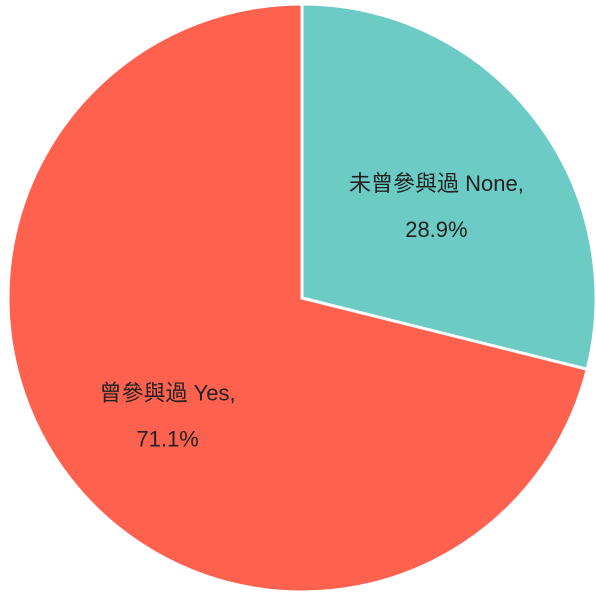  I want to click on slice-label: 未曾參與過 None,, so click(436, 183).